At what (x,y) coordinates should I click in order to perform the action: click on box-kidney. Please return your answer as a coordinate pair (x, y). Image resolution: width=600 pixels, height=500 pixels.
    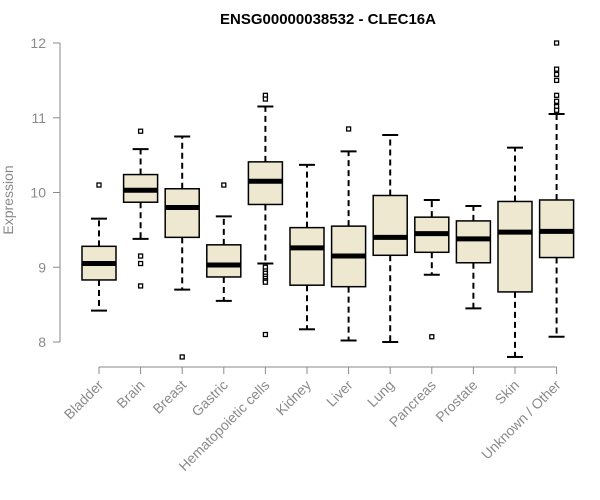
    Looking at the image, I should click on (307, 247).